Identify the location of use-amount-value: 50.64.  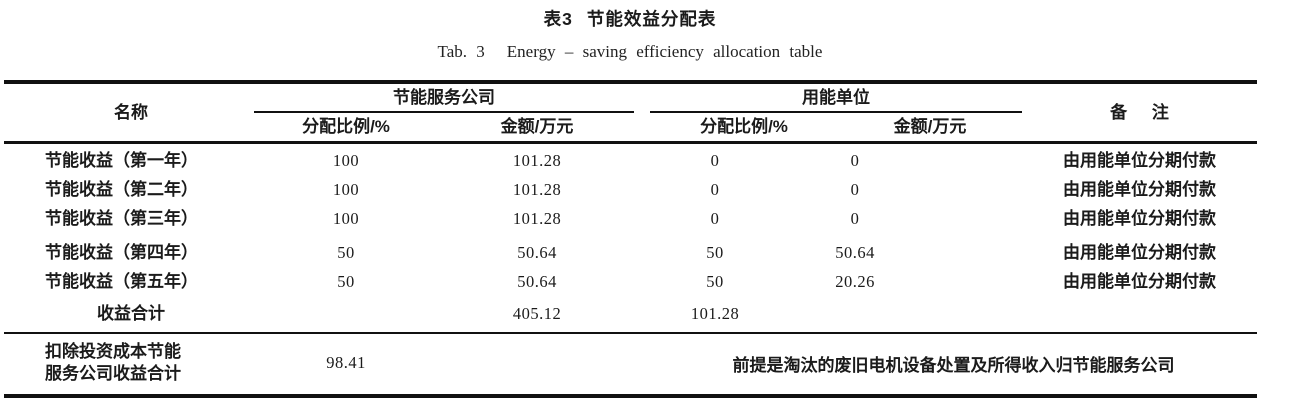
(855, 252).